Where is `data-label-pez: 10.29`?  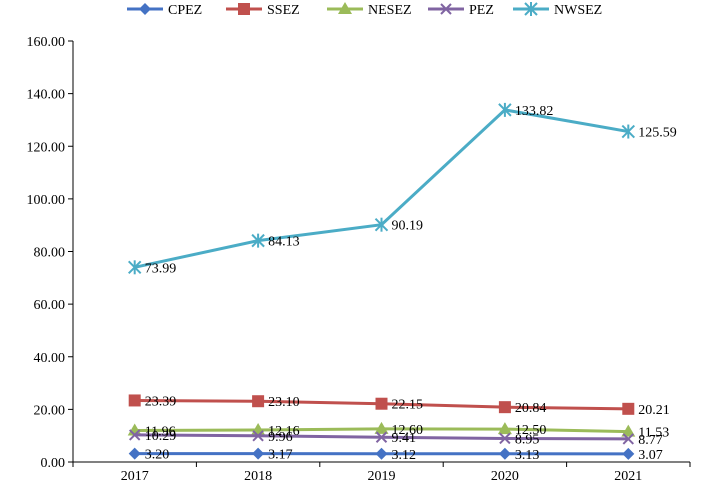
data-label-pez: 10.29 is located at coordinates (161, 436).